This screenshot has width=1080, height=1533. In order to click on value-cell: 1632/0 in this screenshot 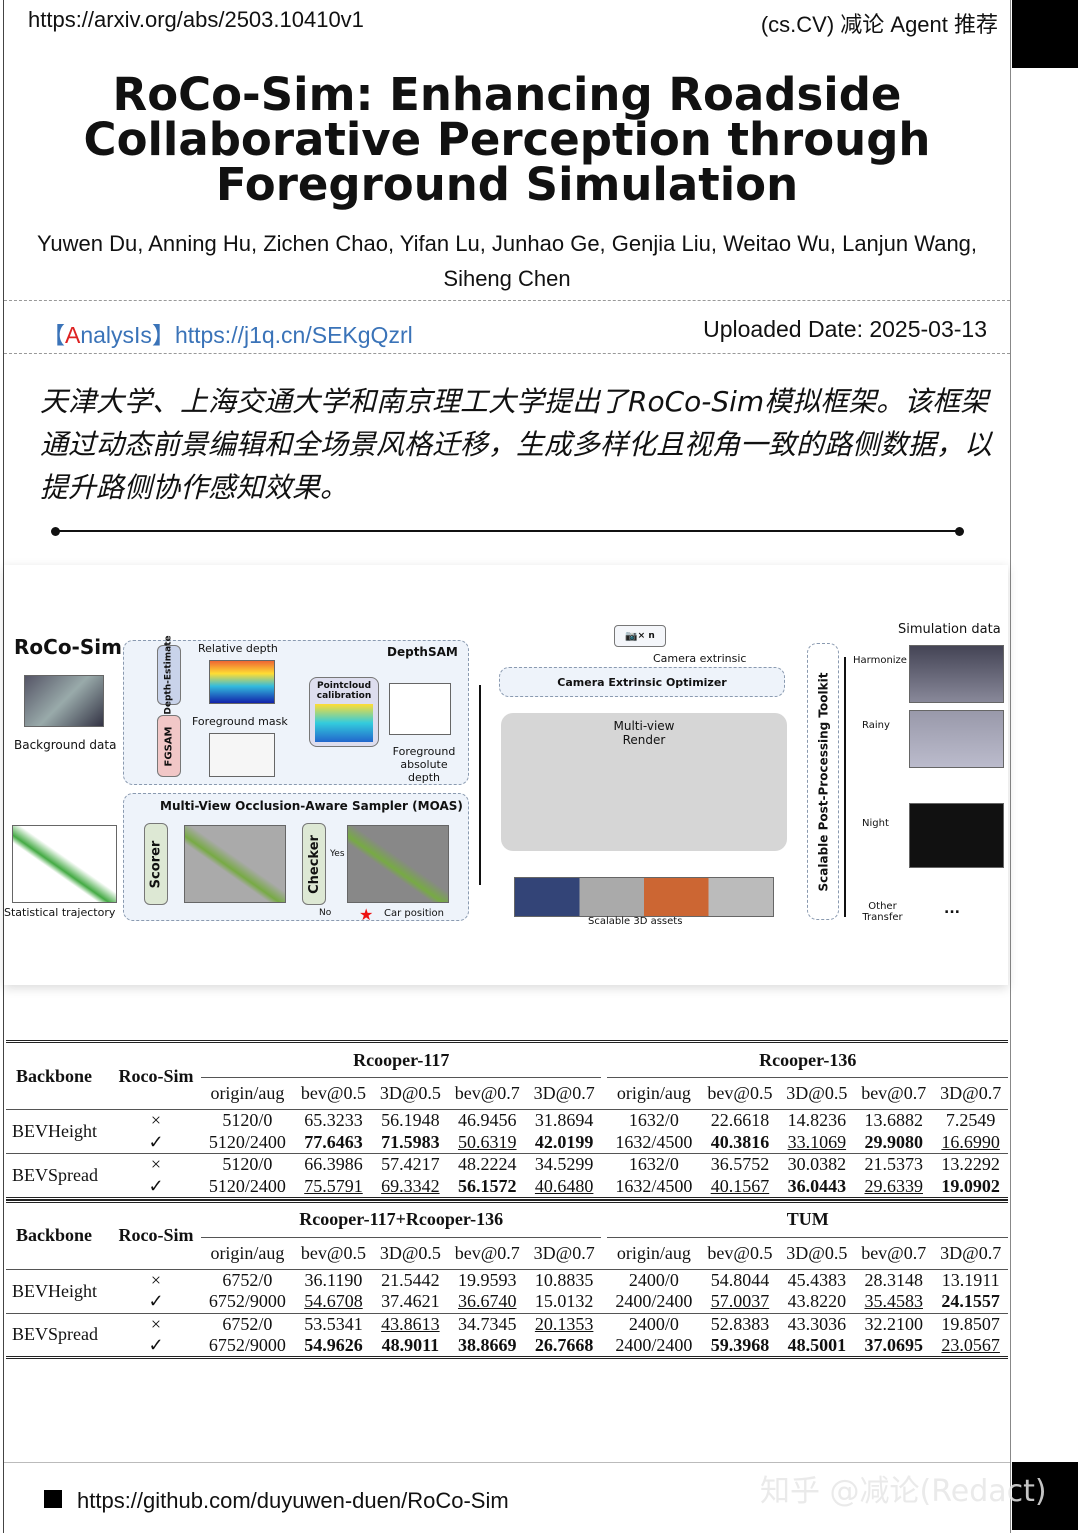, I will do `click(654, 1120)`.